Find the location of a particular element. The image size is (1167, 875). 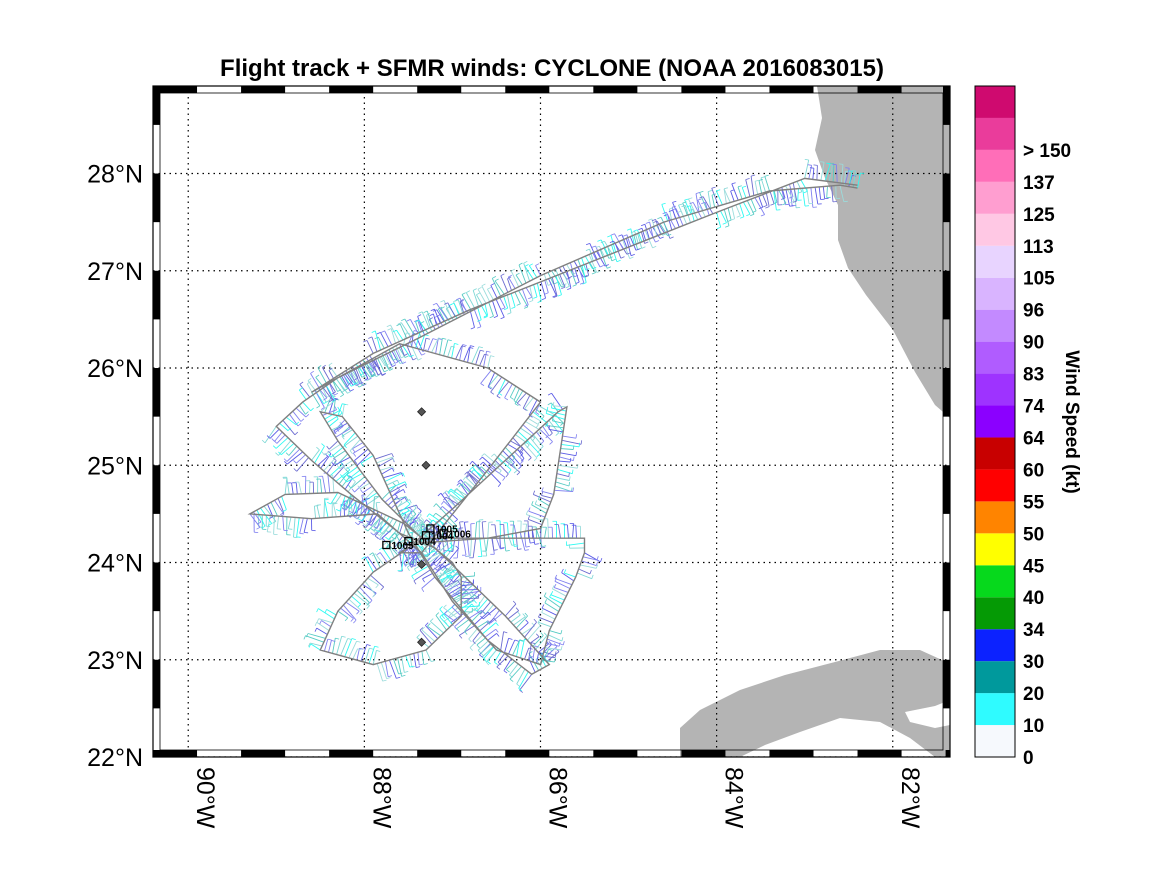

colorbar-tick-label: 40 is located at coordinates (1033, 598).